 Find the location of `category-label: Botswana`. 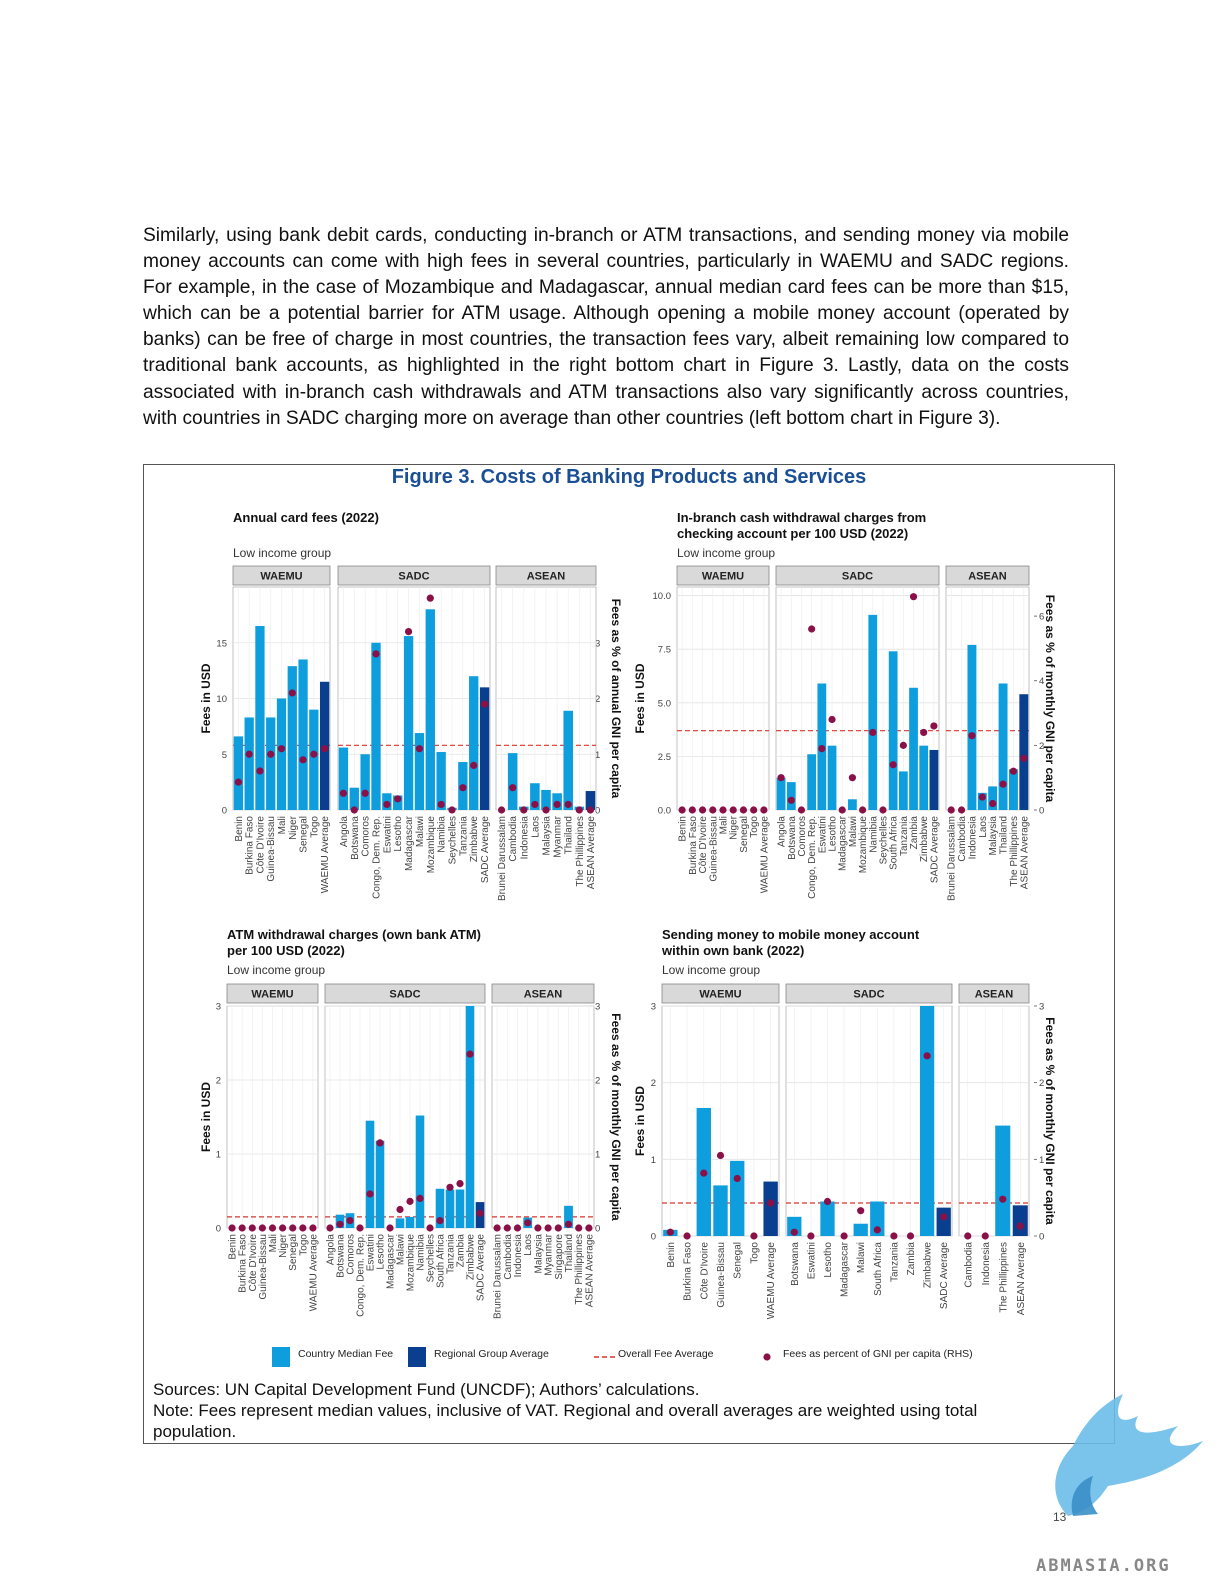

category-label: Botswana is located at coordinates (355, 838).